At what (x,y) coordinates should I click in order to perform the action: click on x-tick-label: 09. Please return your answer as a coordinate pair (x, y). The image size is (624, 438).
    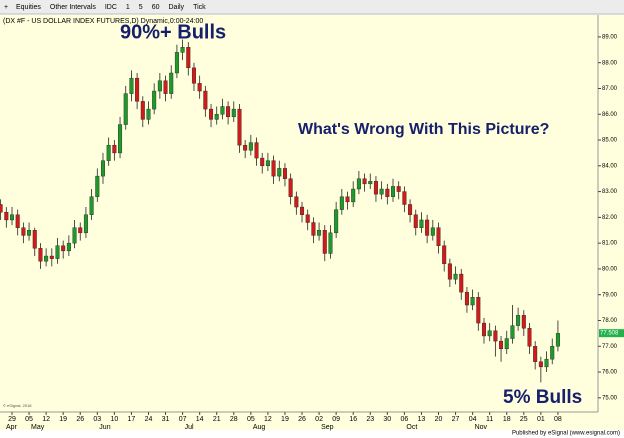
    Looking at the image, I should click on (336, 419).